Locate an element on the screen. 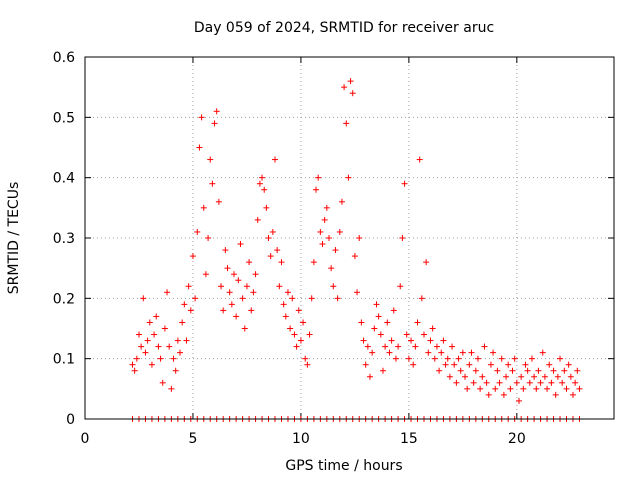 The image size is (640, 480). y-tick-label: 0.1 is located at coordinates (64, 360).